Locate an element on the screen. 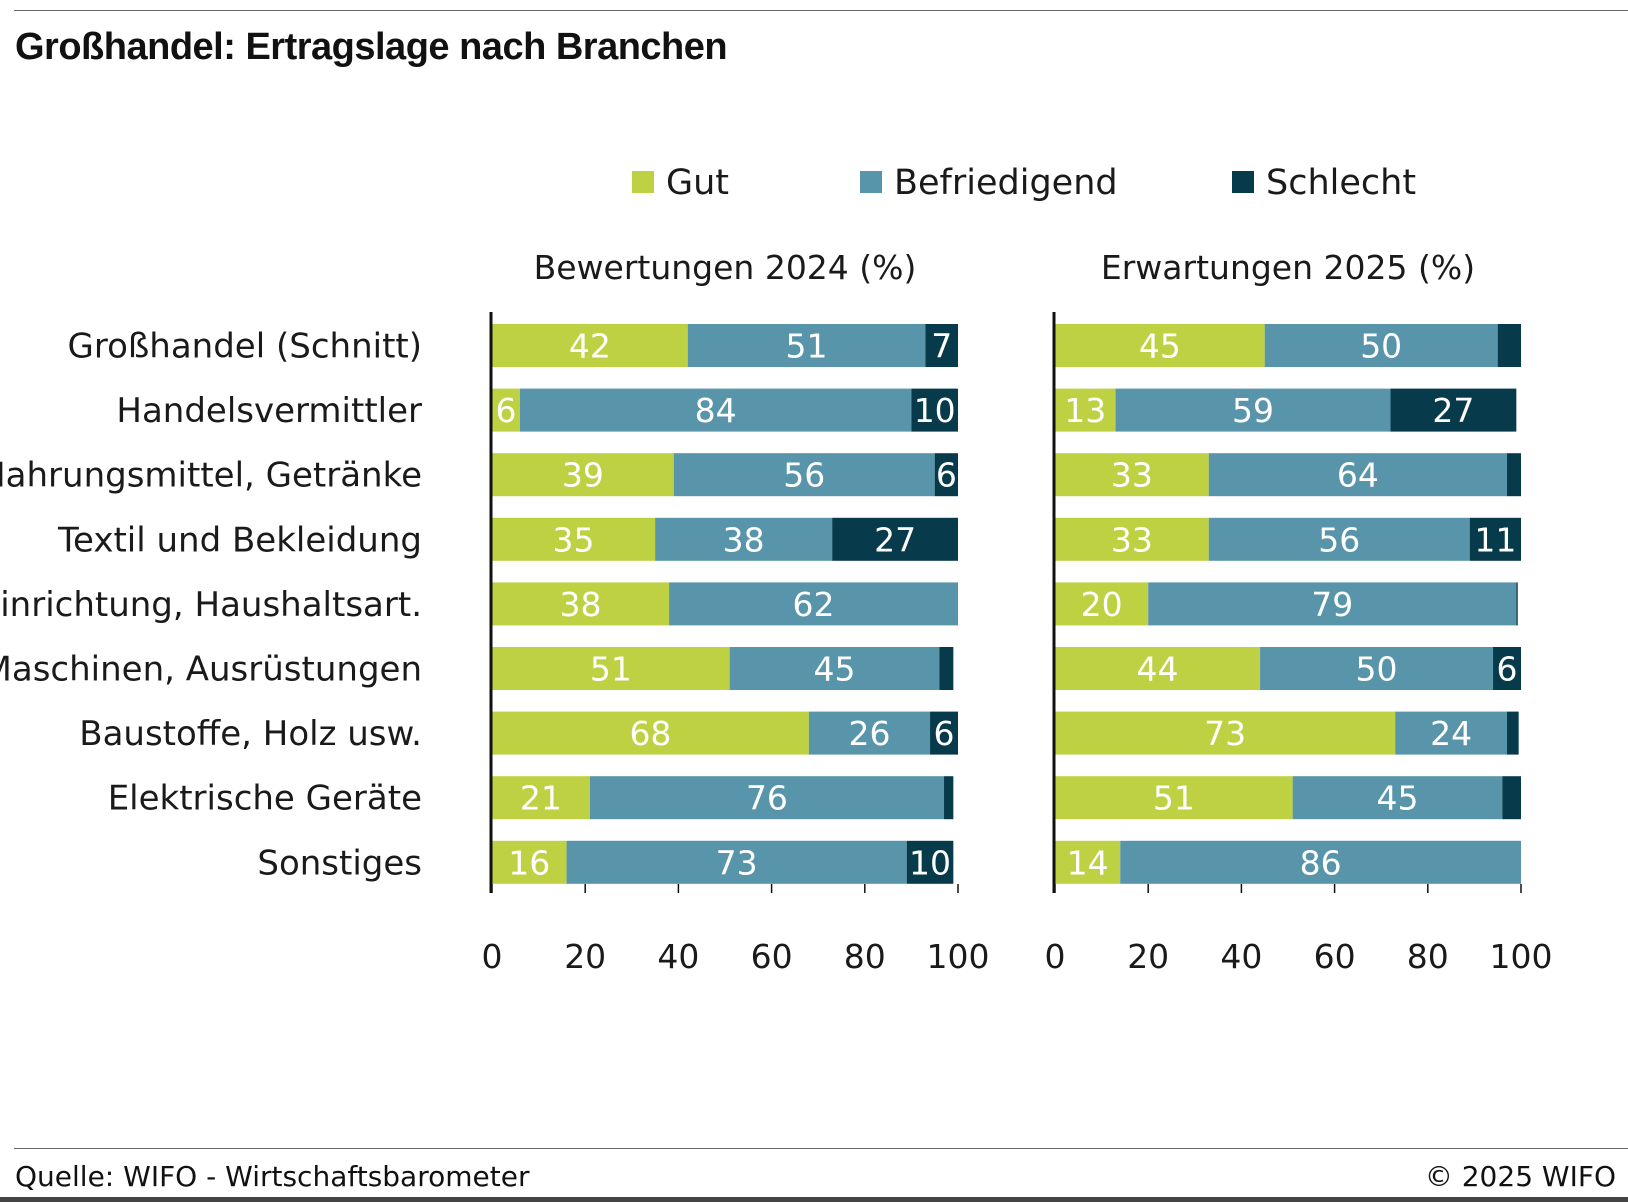 The image size is (1628, 1202). data-label: 79 is located at coordinates (1332, 604).